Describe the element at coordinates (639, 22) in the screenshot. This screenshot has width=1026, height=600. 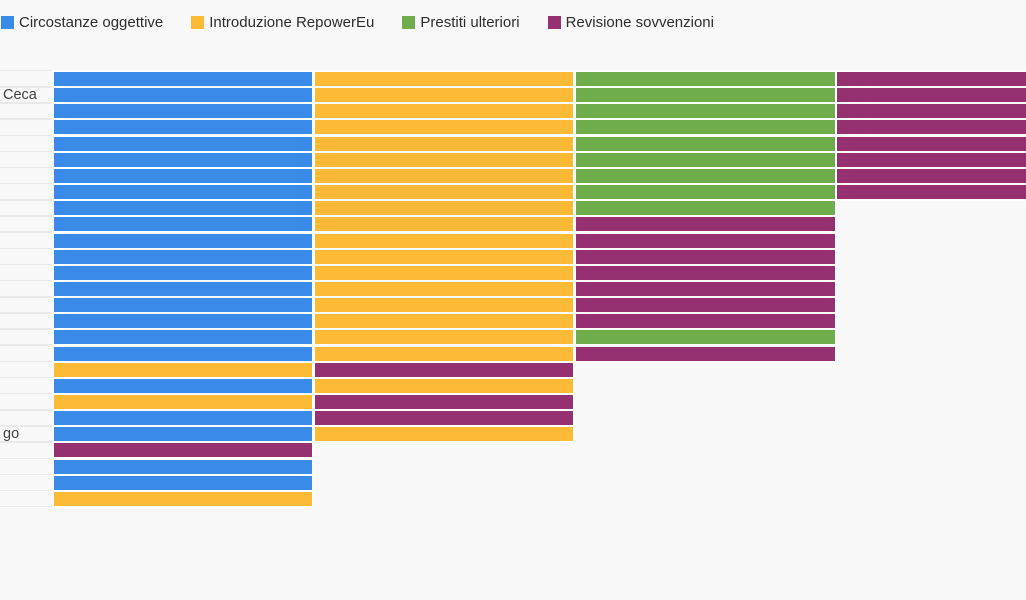
I see `legend-item-label: Revisione sovvenzioni` at that location.